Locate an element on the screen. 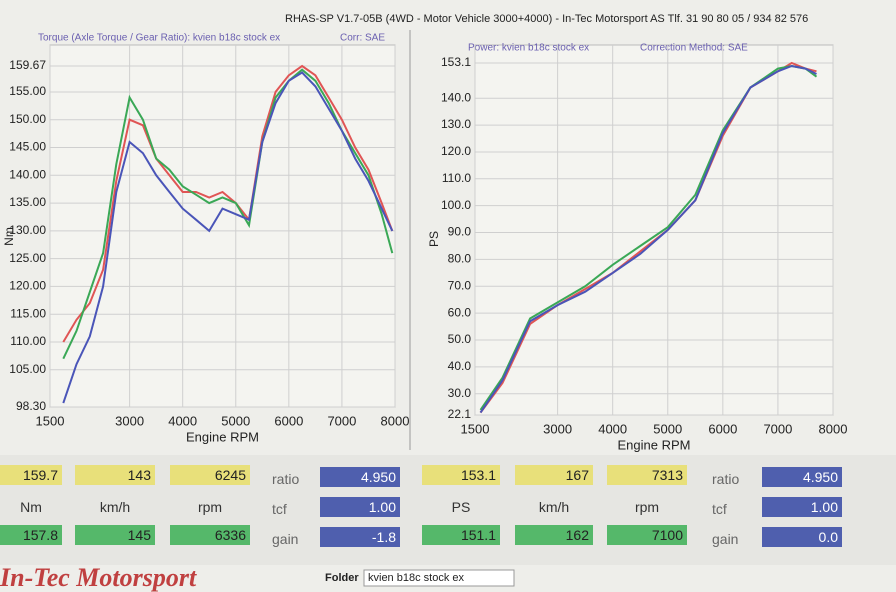 This screenshot has height=592, width=896. peak-value: 153.1 is located at coordinates (461, 475).